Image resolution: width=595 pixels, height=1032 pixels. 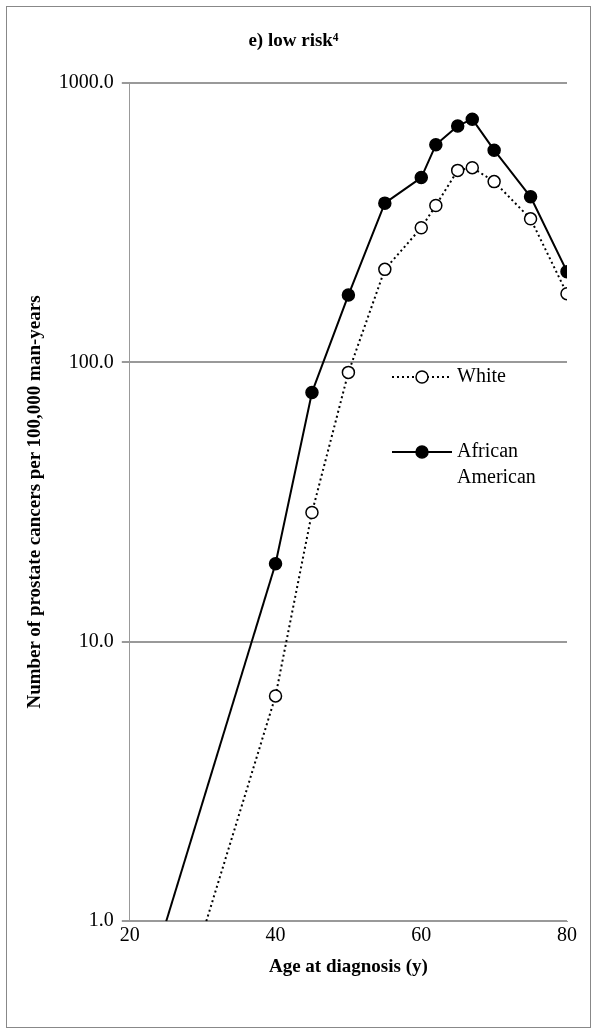 What do you see at coordinates (86, 81) in the screenshot?
I see `y-tick-label: 1000.0` at bounding box center [86, 81].